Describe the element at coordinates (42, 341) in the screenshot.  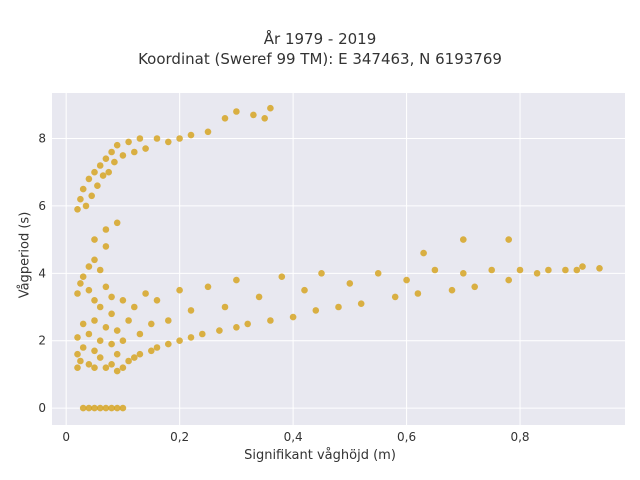
I see `y-tick-label: 2` at that location.